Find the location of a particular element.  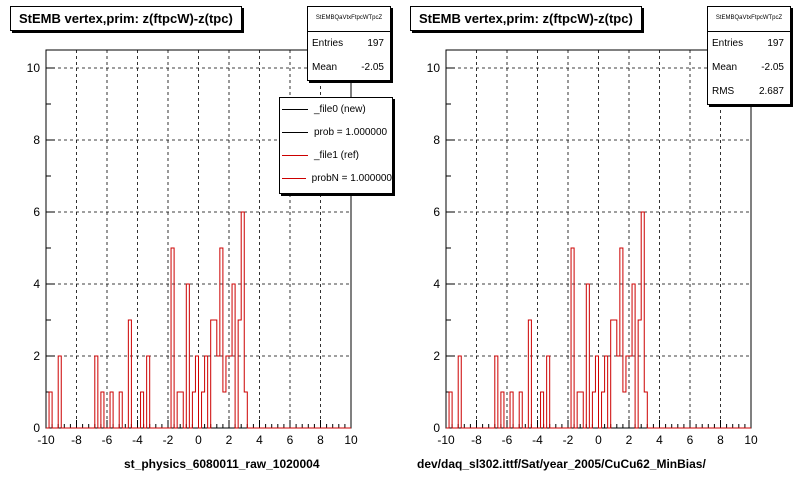

right-x-tick-label: 8 is located at coordinates (720, 440).